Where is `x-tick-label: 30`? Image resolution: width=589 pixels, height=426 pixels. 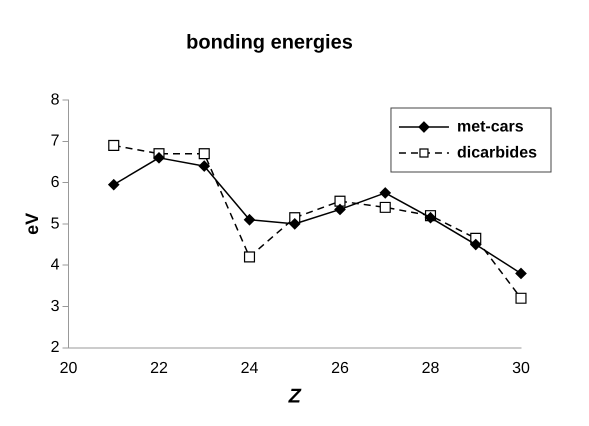
x-tick-label: 30 is located at coordinates (521, 368).